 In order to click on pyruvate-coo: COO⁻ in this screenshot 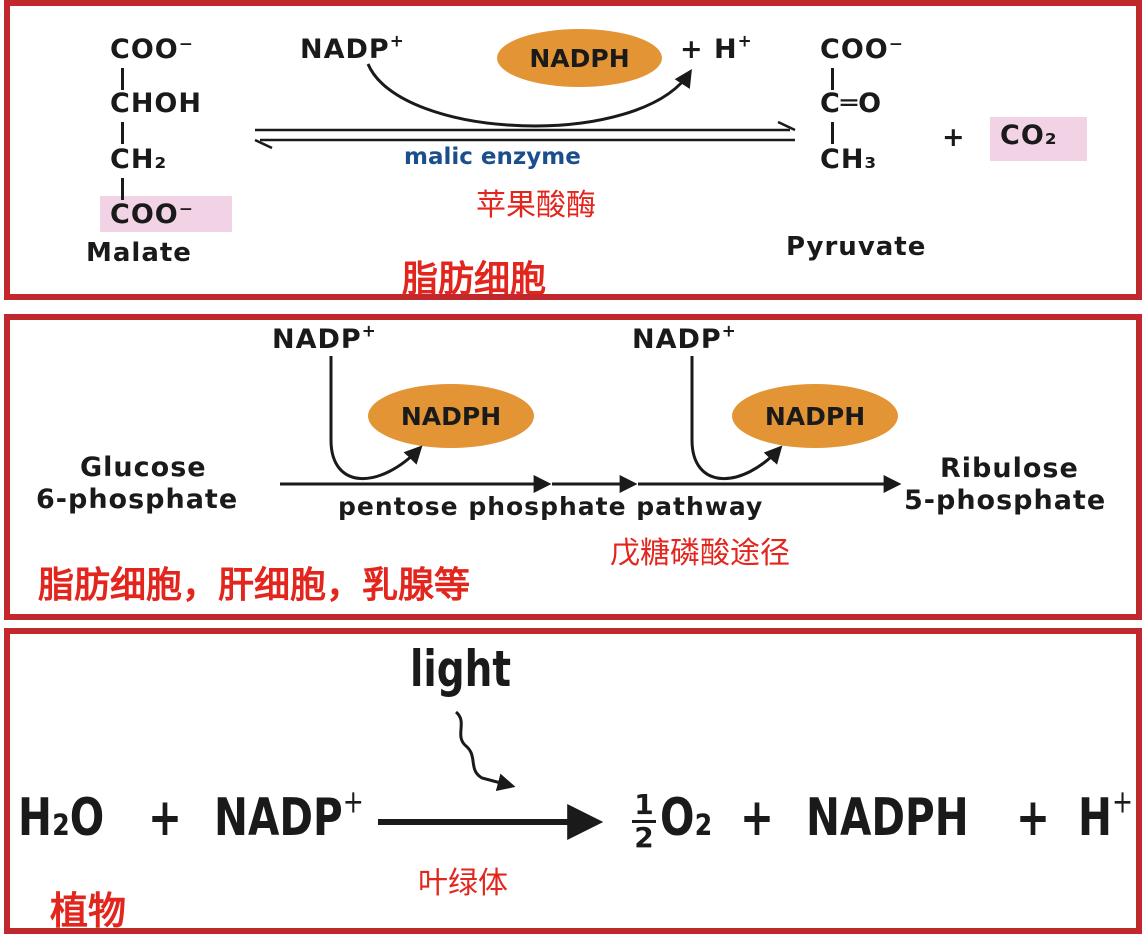, I will do `click(862, 49)`.